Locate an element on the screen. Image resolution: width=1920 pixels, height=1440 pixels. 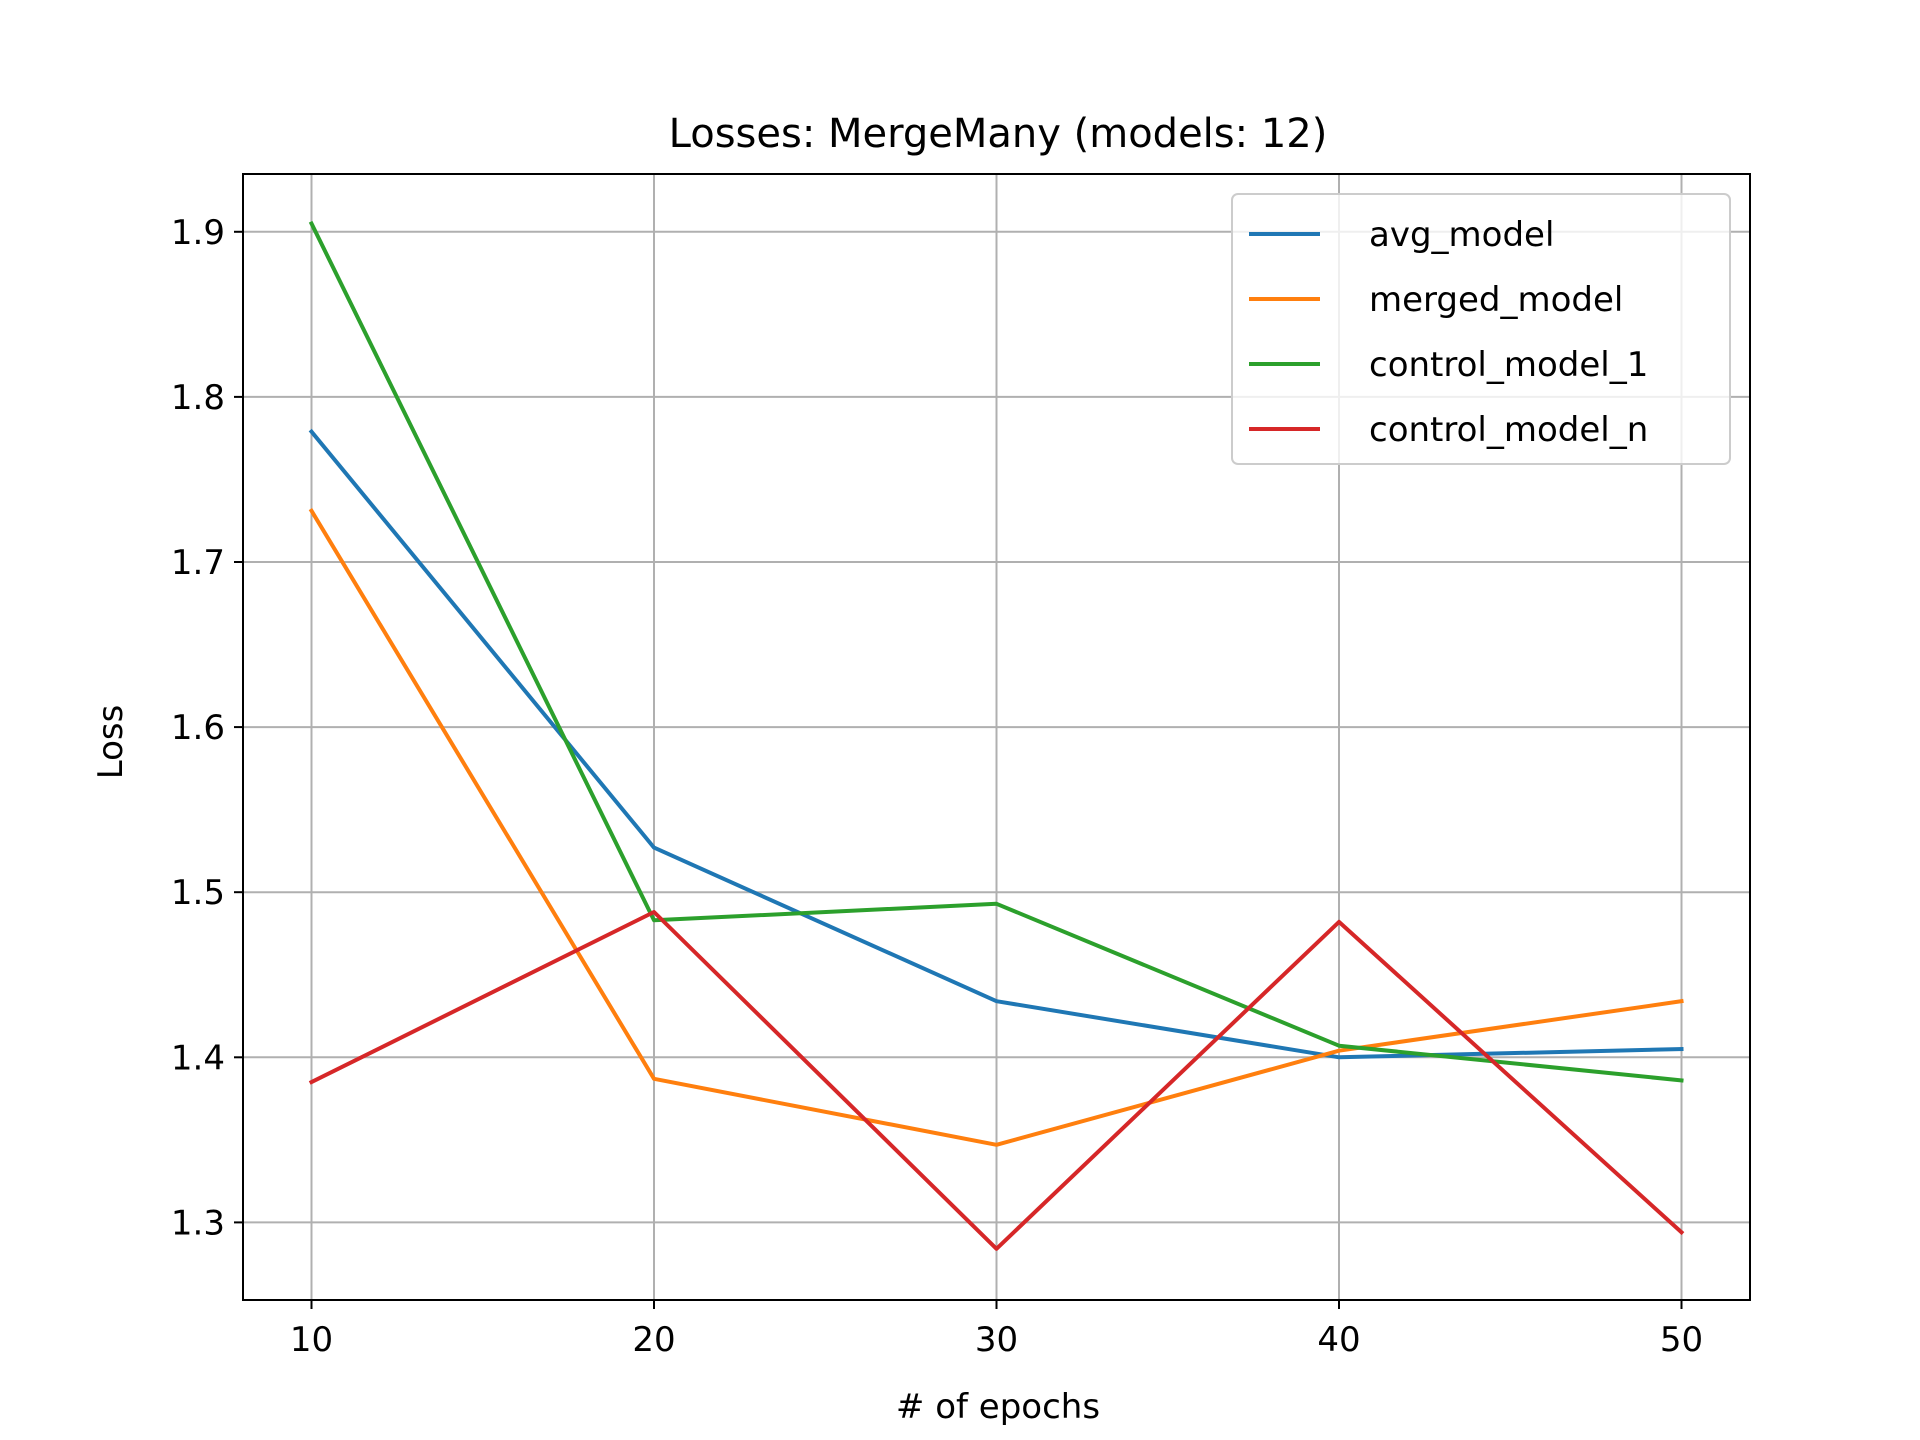
legend-label: merged_model is located at coordinates (1496, 300).